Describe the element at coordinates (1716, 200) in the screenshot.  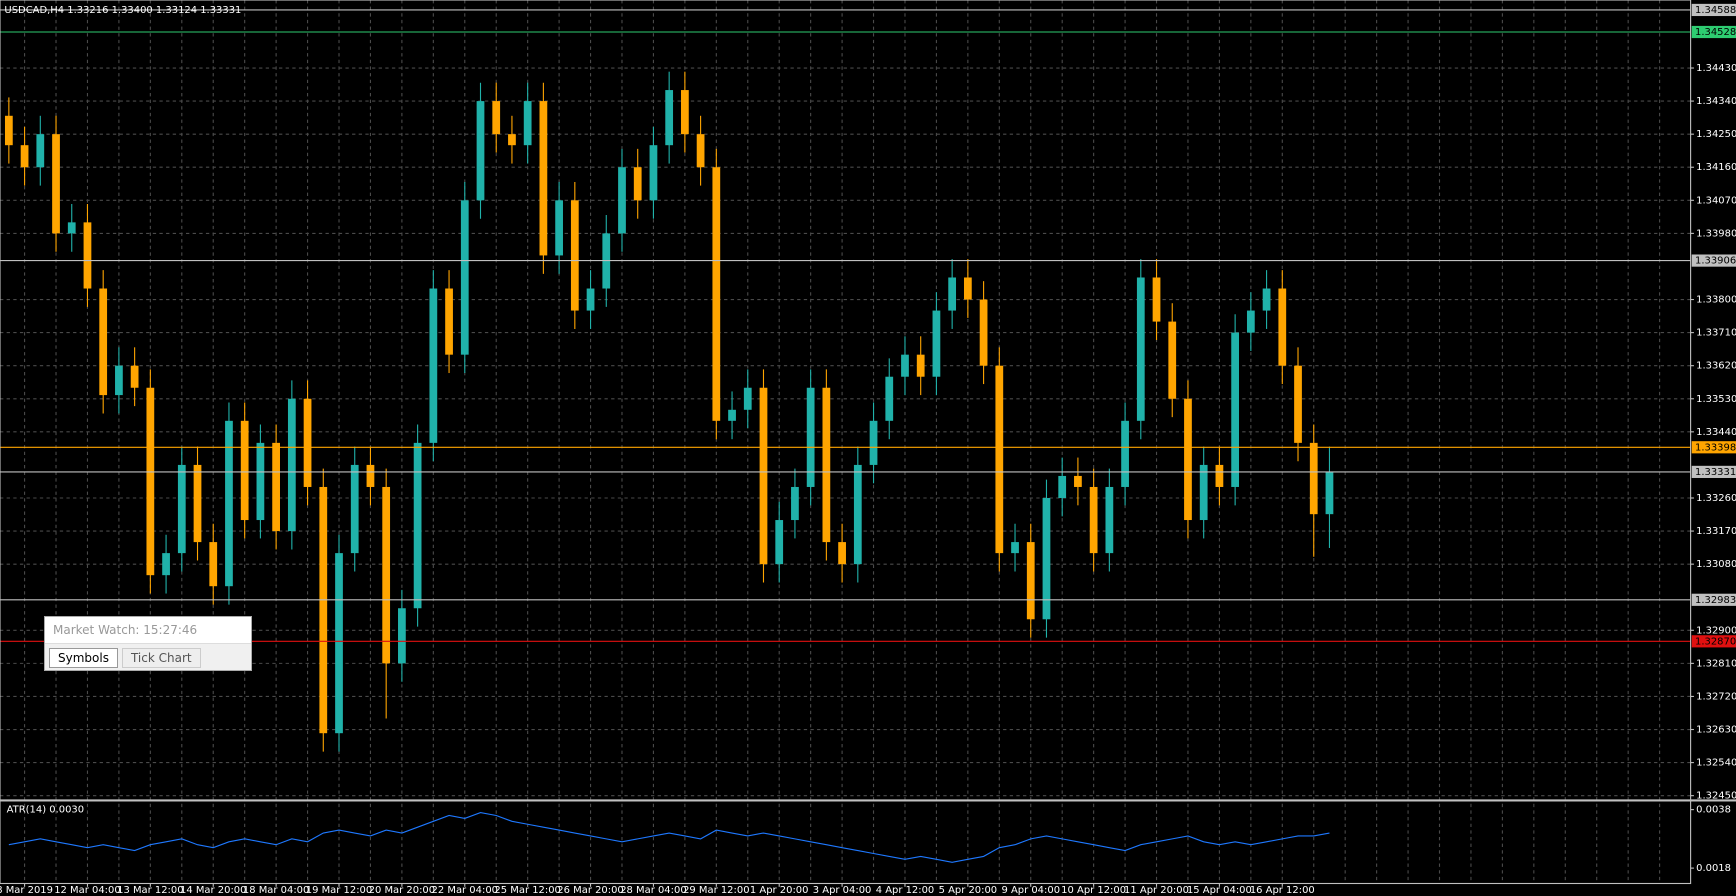
I see `y-tick-label: 1.34070` at that location.